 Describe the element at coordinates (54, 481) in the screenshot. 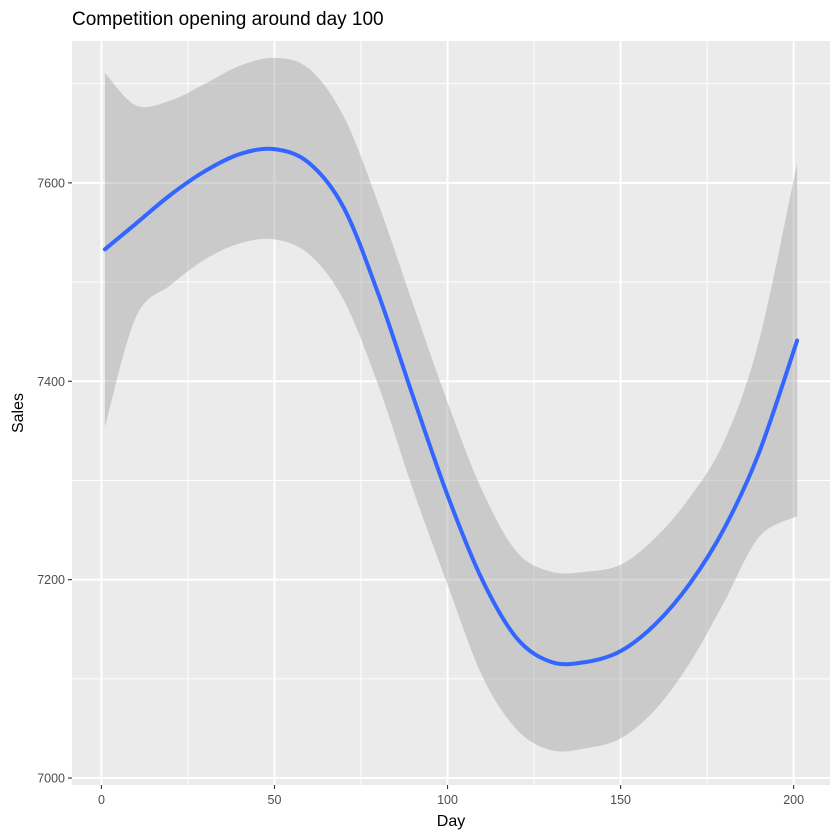

I see `y-axis: 7000 7200 7400 7600` at that location.